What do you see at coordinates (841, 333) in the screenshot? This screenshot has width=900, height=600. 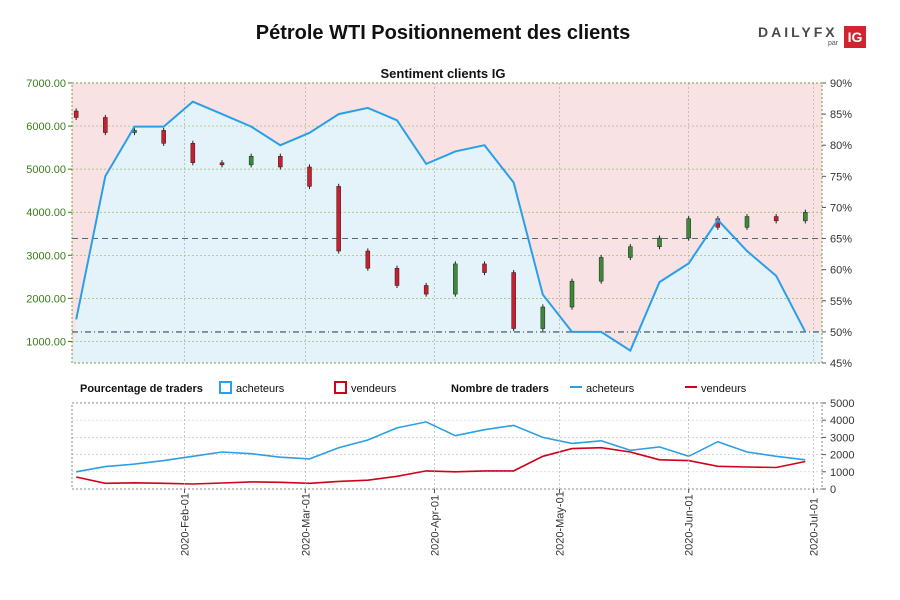 I see `percent-tick-label: 50%` at bounding box center [841, 333].